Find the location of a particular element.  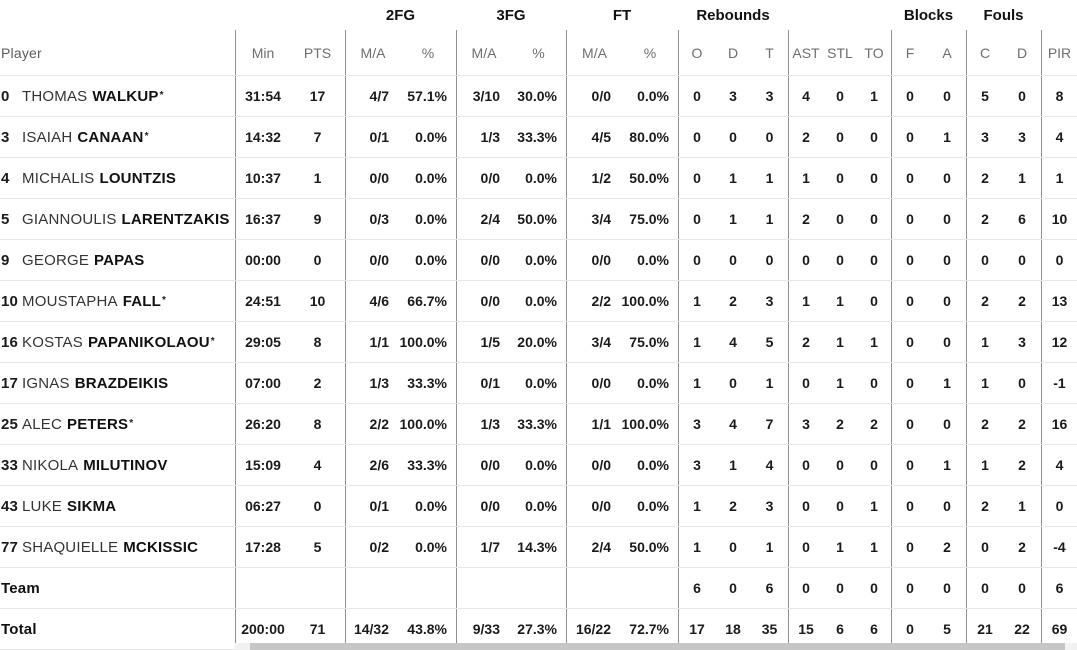

cell-reb-d: 3 is located at coordinates (733, 96).